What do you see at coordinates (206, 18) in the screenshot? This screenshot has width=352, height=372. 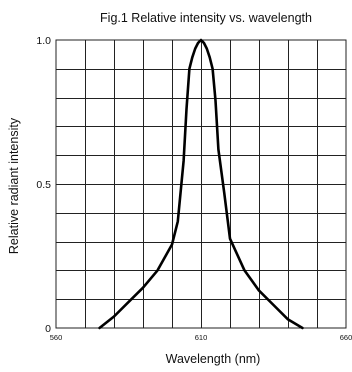 I see `chart-title: Fig.1 Relative intensity vs. wavelength` at bounding box center [206, 18].